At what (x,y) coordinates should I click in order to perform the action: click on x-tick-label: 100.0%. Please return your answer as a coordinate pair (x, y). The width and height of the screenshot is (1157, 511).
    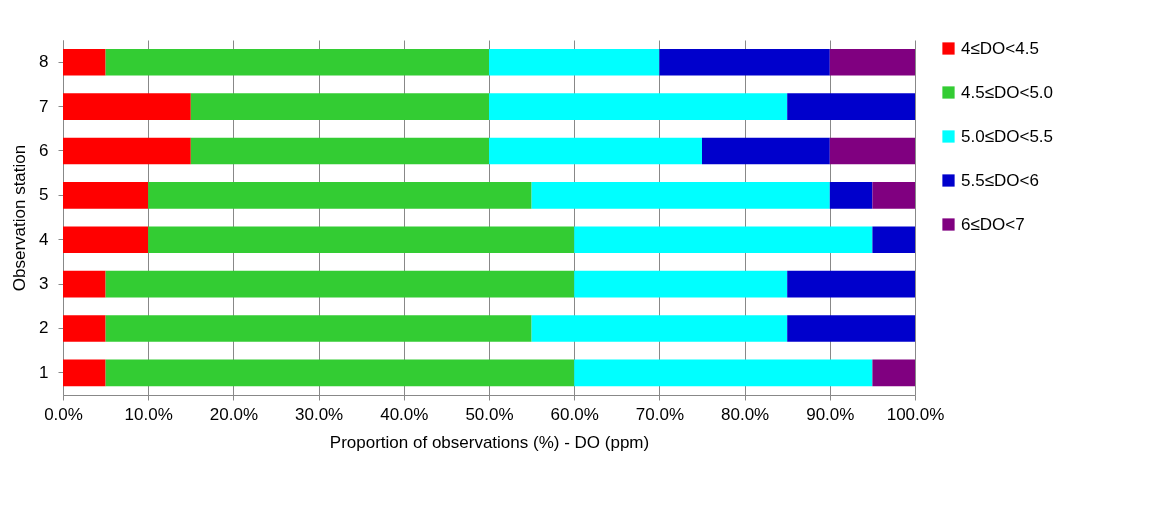
    Looking at the image, I should click on (915, 414).